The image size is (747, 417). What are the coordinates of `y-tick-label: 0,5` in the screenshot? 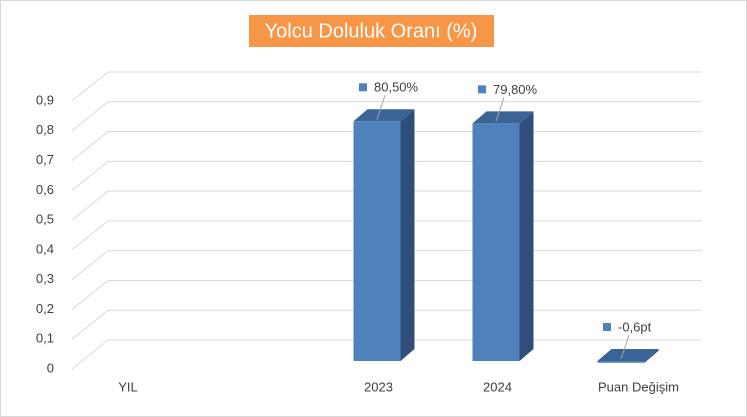 It's located at (45, 219).